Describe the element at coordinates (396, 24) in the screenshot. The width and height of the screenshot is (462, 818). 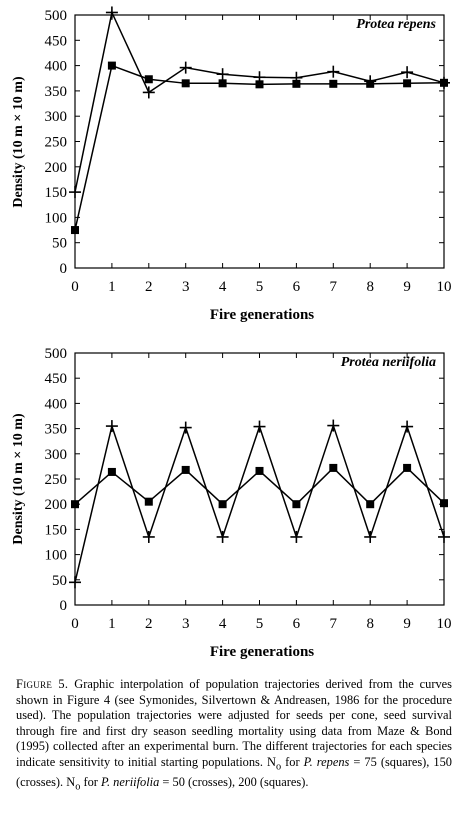
I see `chart-title: Protea repens` at that location.